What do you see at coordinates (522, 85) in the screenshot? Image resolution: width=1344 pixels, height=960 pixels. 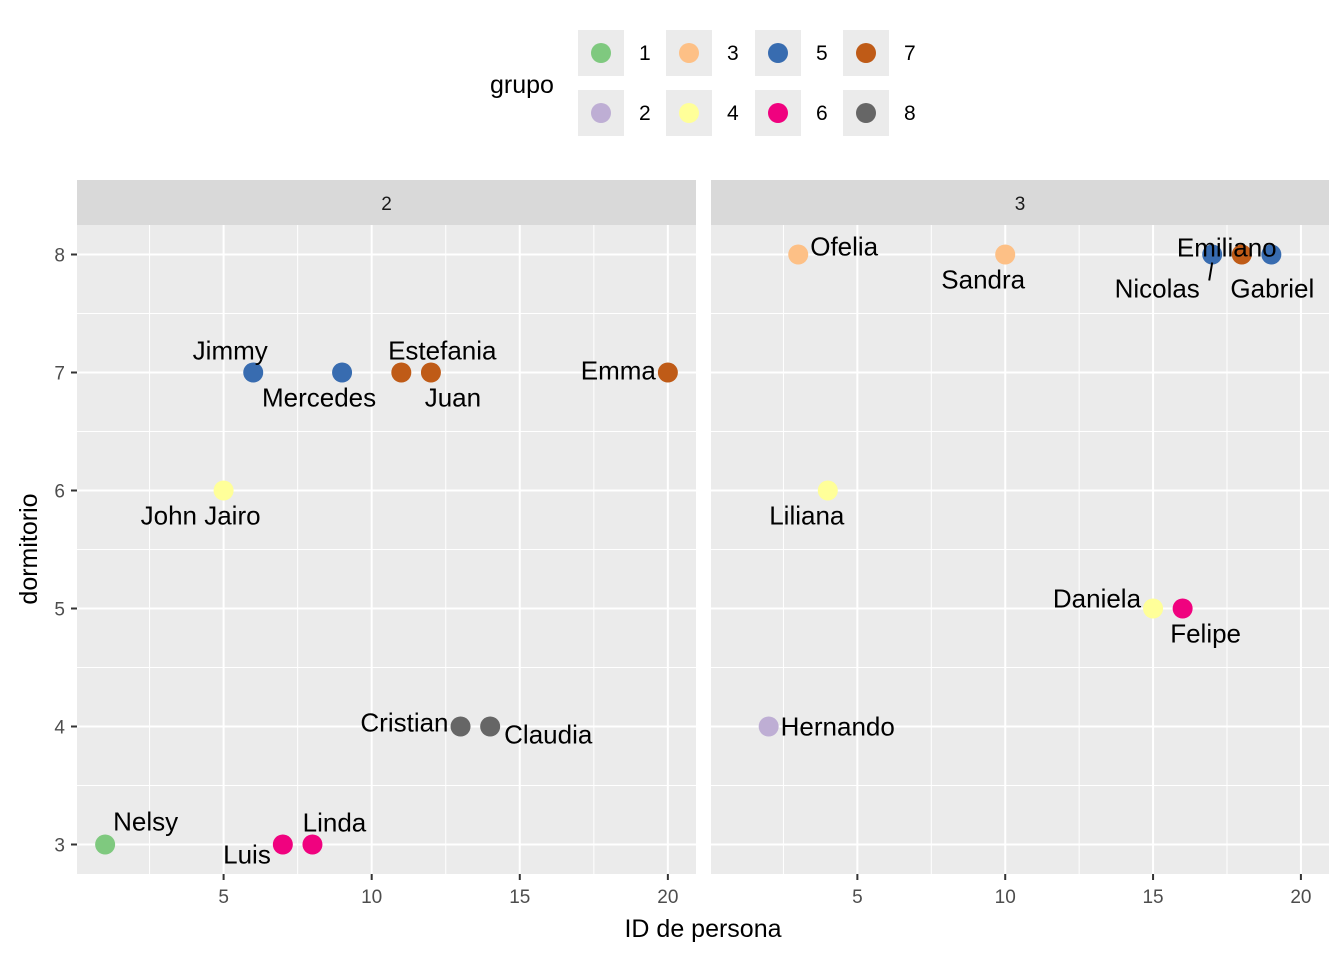 I see `legend-title: grupo` at bounding box center [522, 85].